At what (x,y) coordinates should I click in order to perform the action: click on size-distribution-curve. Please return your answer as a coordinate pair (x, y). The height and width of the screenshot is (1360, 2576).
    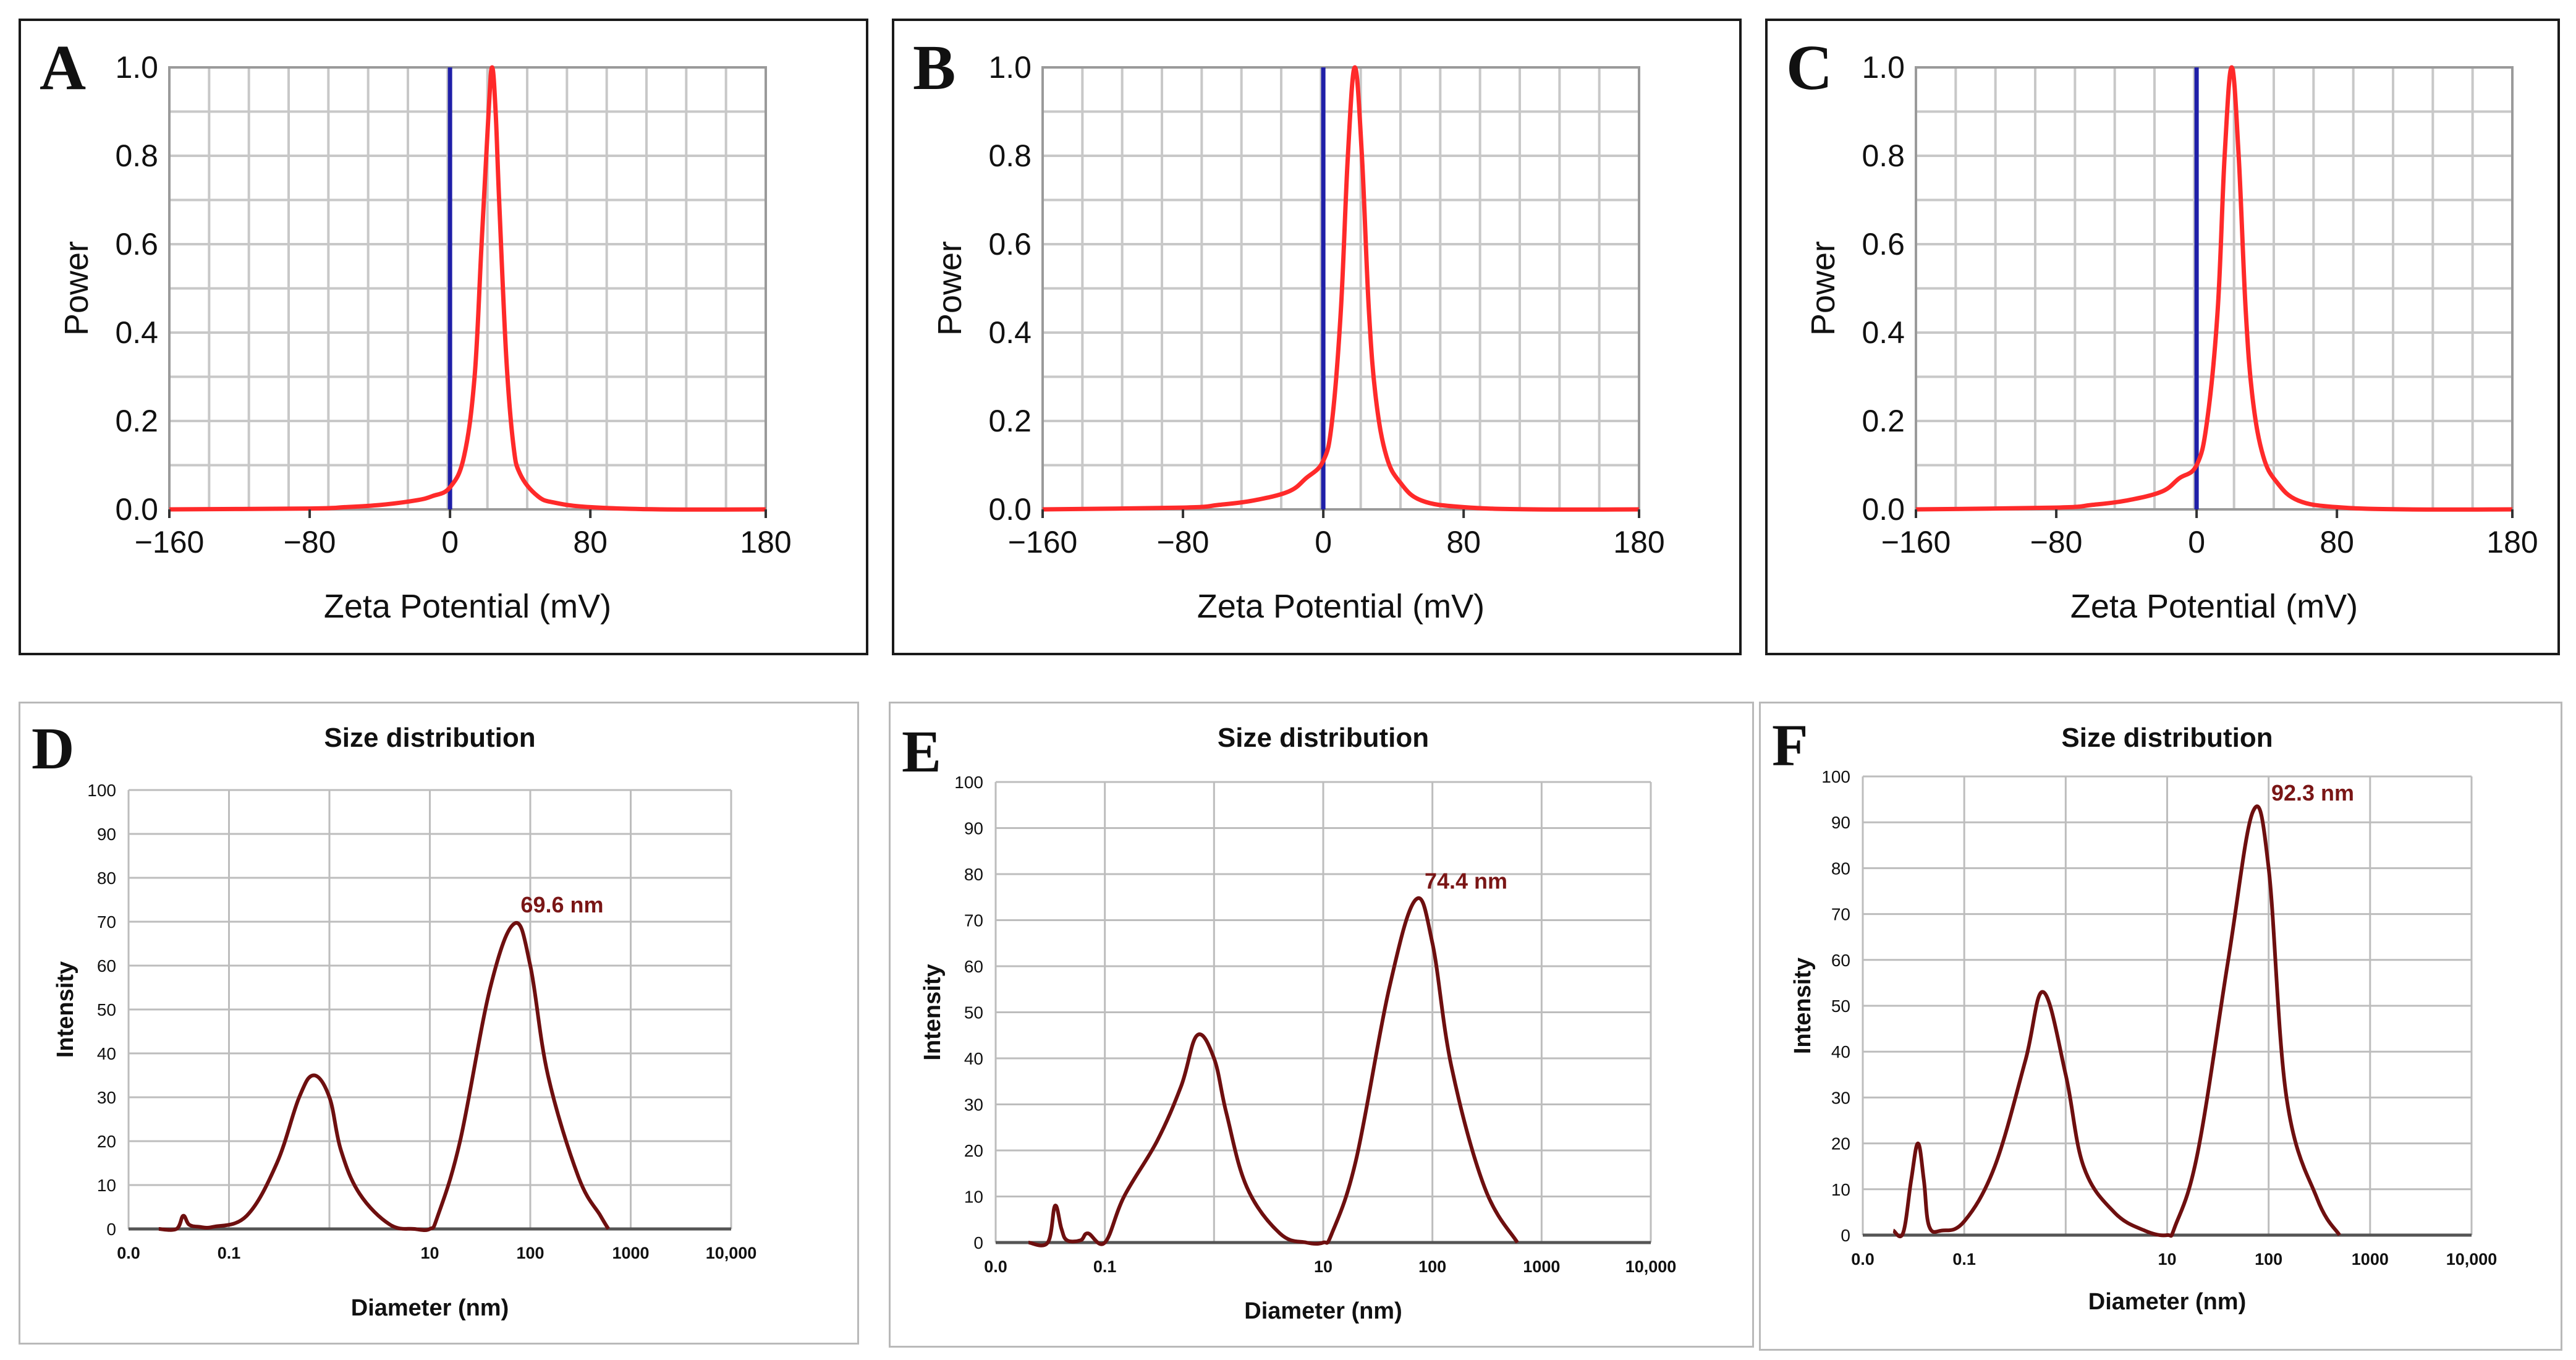
    Looking at the image, I should click on (2116, 1021).